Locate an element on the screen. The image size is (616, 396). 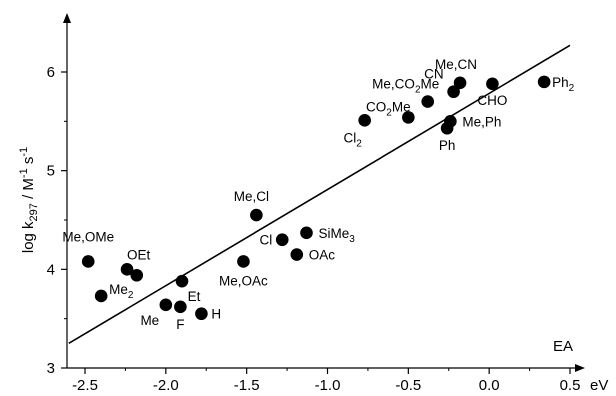
x-axis-arrow is located at coordinates (580, 368).